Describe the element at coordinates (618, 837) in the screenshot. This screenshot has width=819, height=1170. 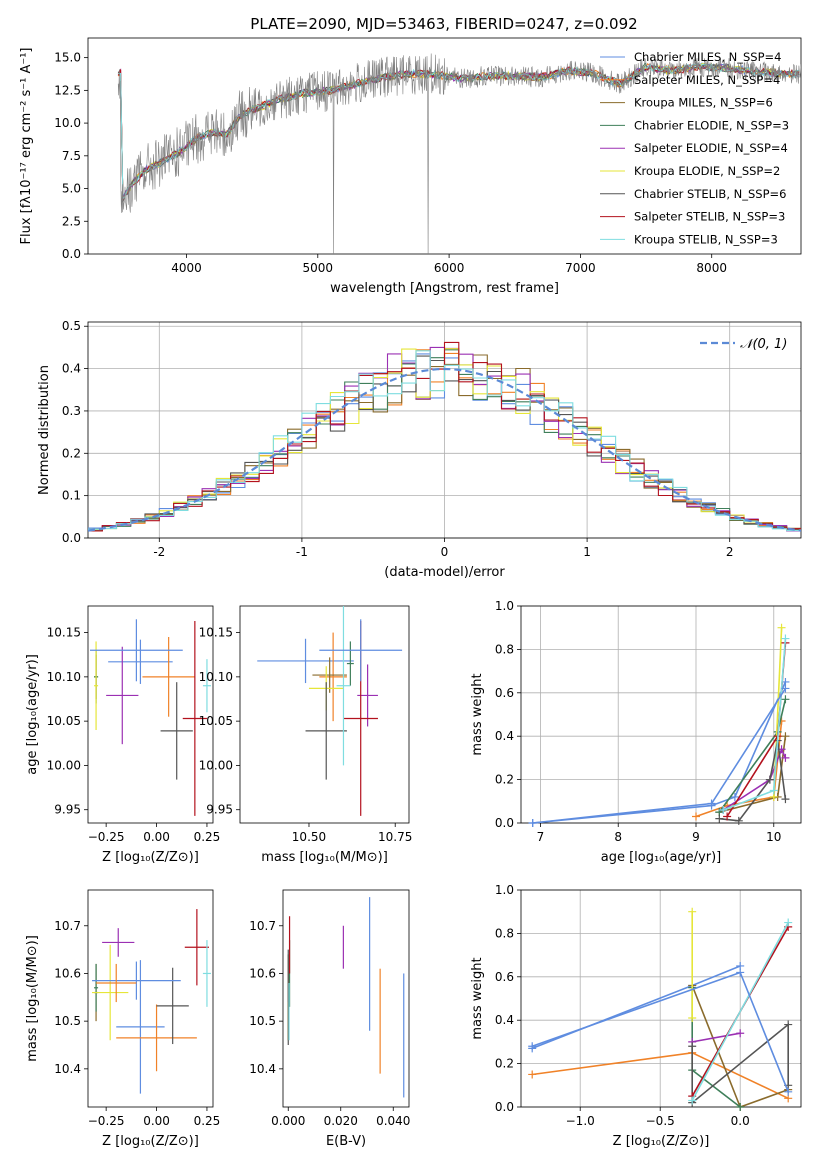
I see `x-tick-label: 8` at that location.